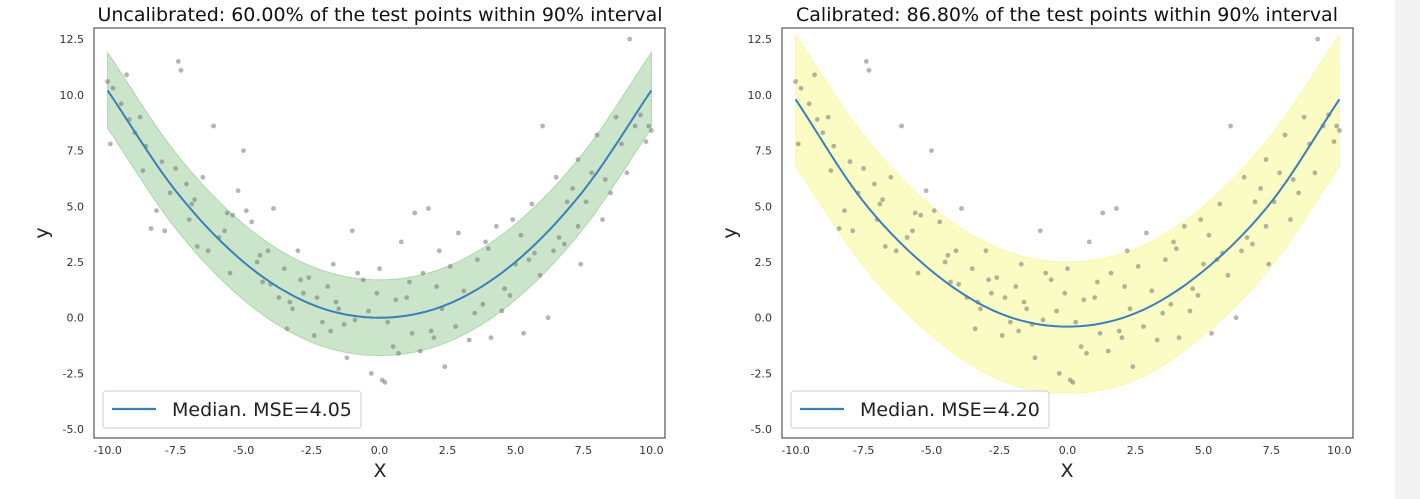 This screenshot has height=499, width=1420. Describe the element at coordinates (761, 373) in the screenshot. I see `y-tick-label: -2.5` at that location.